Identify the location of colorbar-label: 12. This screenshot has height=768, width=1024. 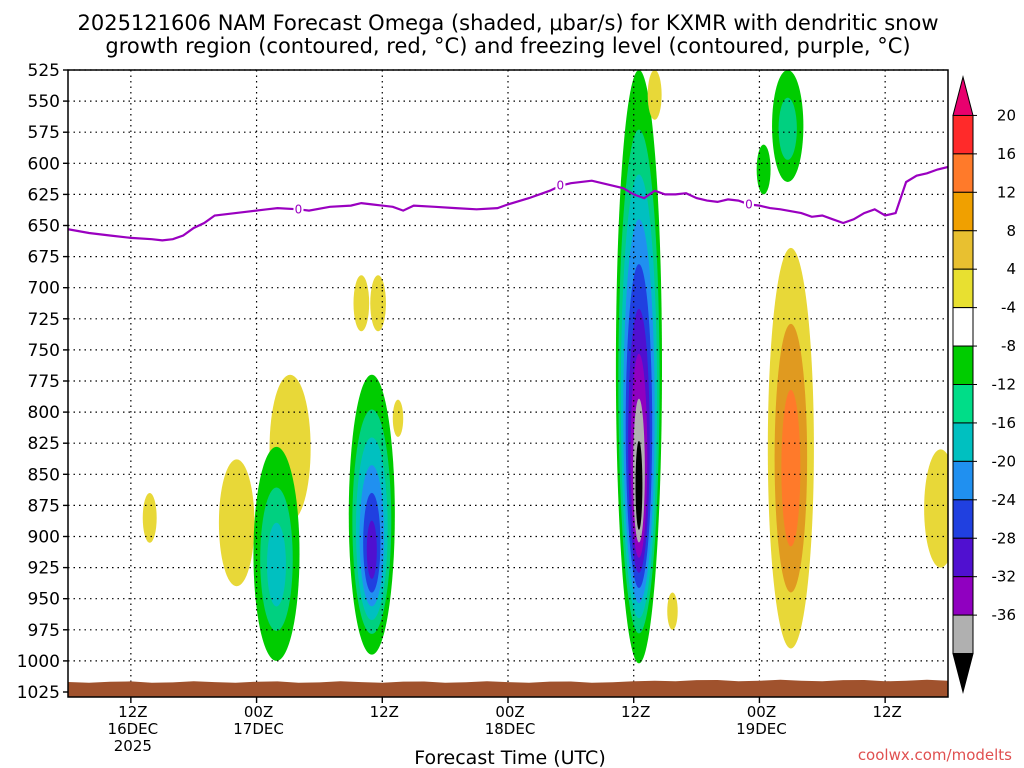
(1006, 192).